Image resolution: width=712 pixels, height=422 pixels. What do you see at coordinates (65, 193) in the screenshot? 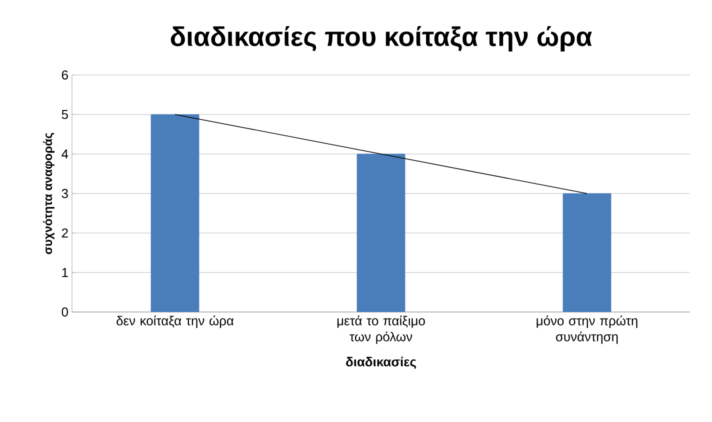
I see `y-tick-label: 3` at bounding box center [65, 193].